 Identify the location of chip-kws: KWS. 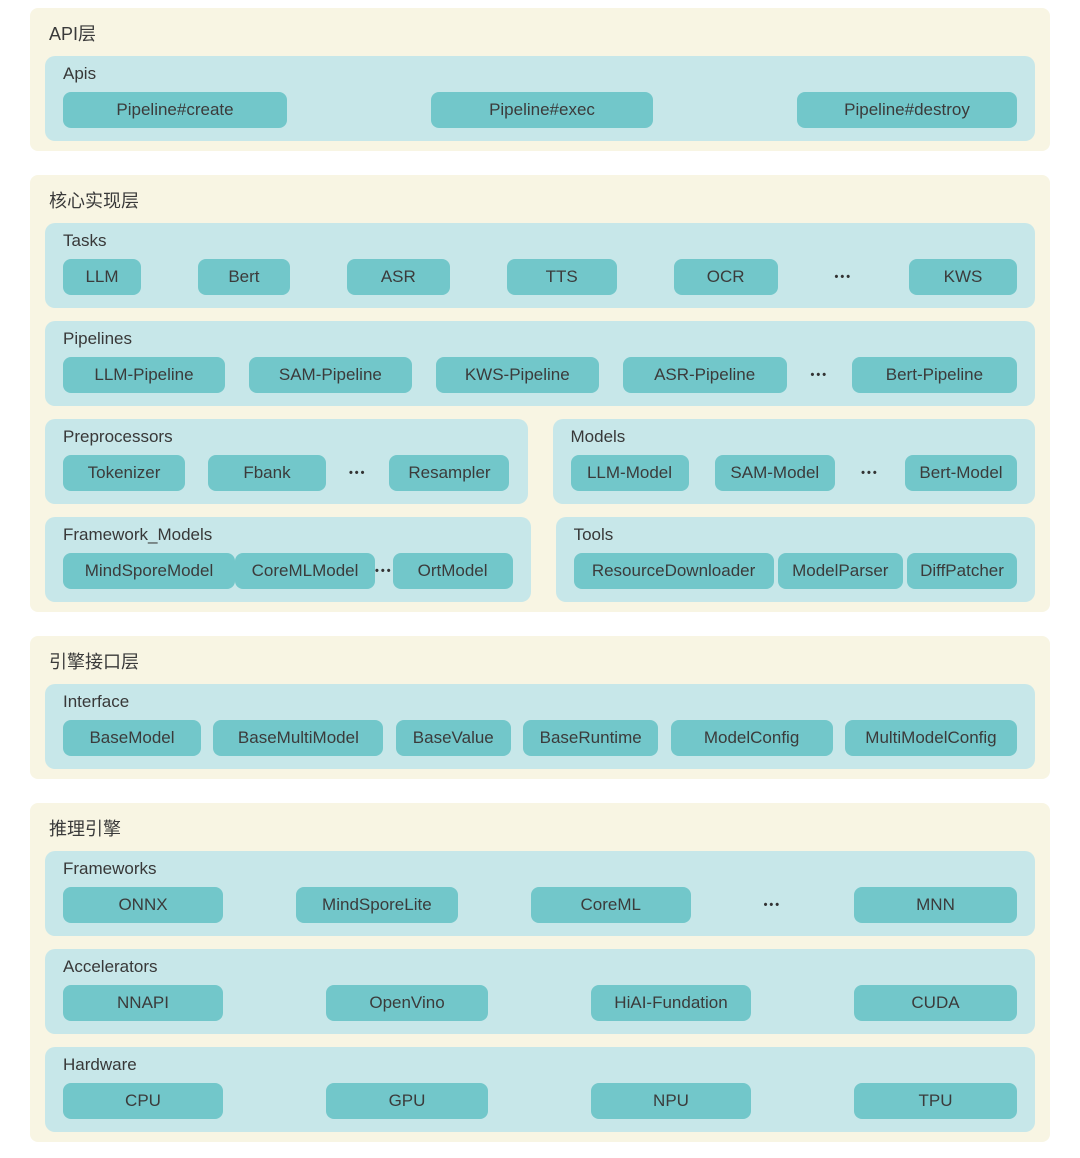
(963, 277).